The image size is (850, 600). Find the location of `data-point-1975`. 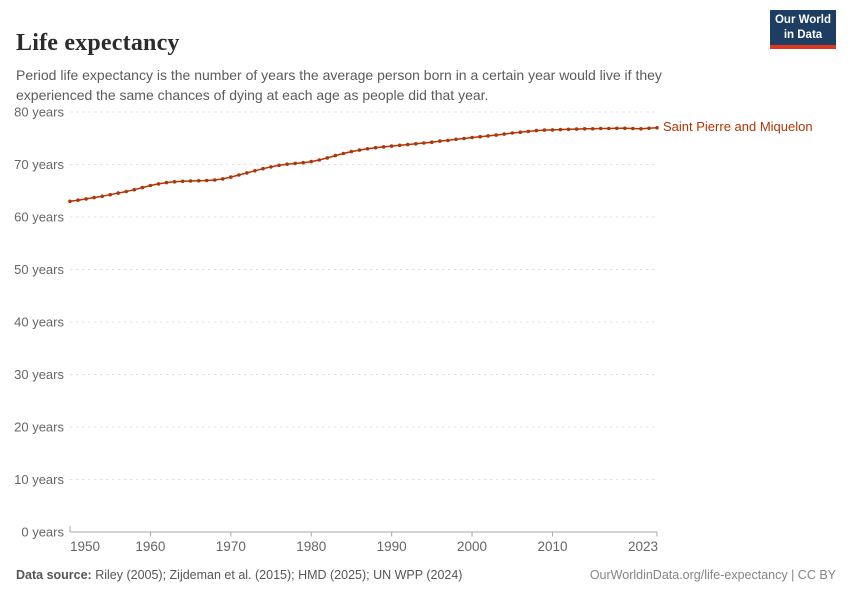

data-point-1975 is located at coordinates (271, 167).